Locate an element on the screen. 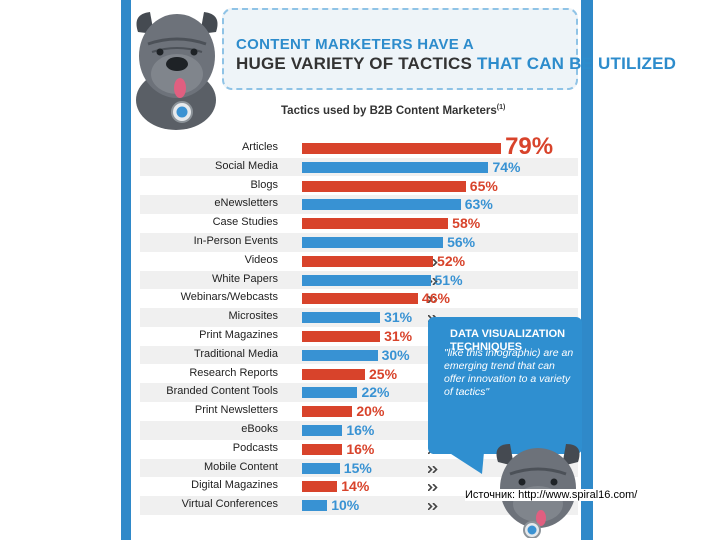  chart-subtitle: Tactics used by B2B Content Marketers(1) is located at coordinates (393, 110).